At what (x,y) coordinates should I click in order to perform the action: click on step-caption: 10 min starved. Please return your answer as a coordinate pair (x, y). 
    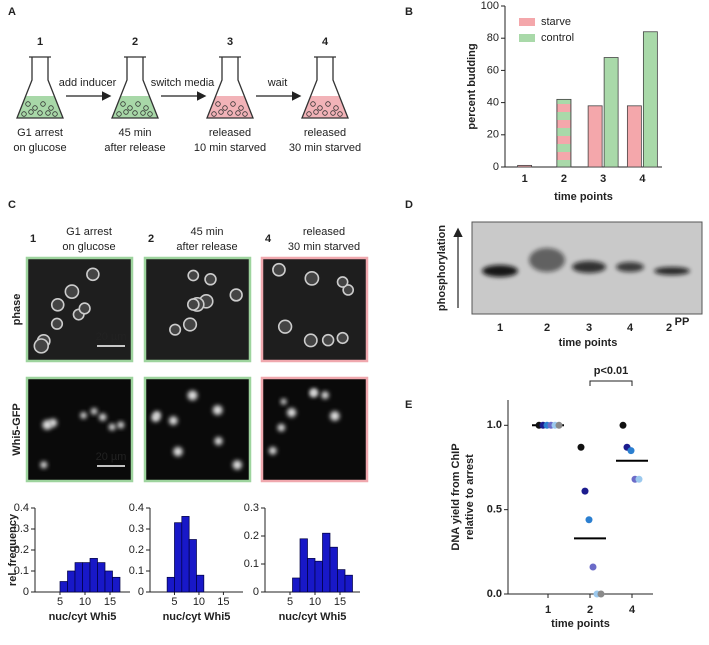
    Looking at the image, I should click on (230, 148).